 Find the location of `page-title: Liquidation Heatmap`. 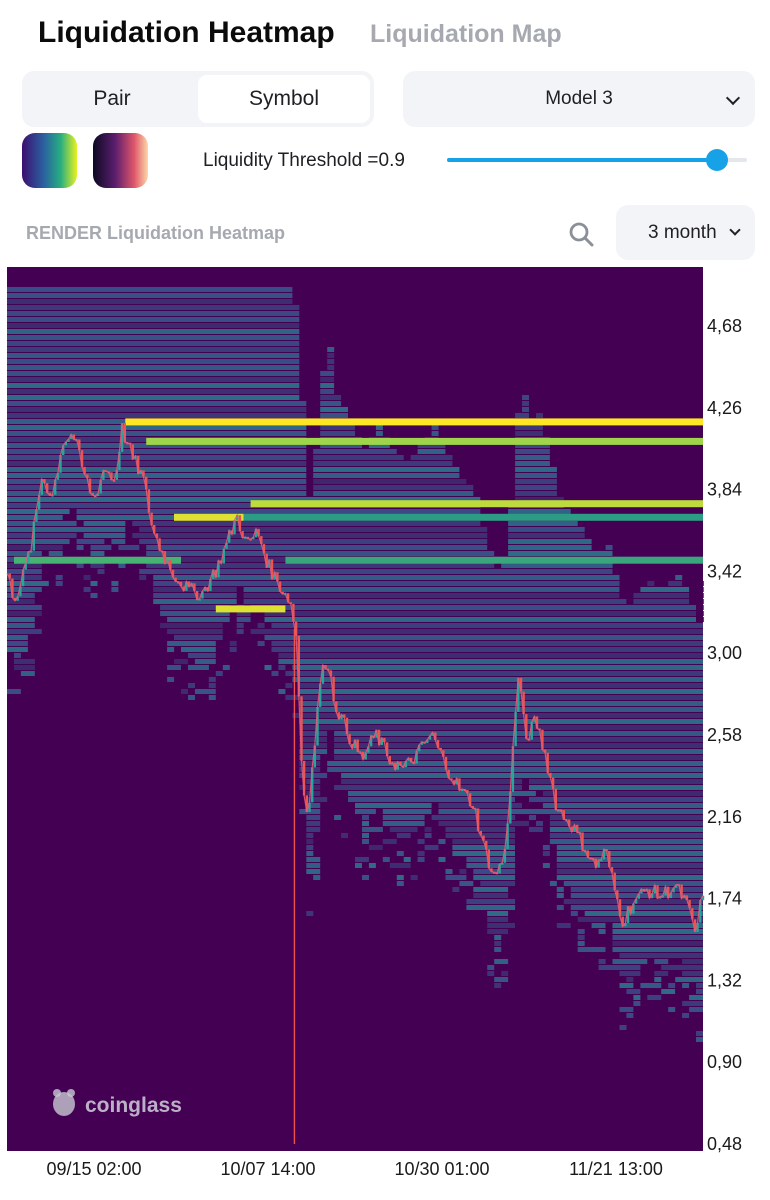

page-title: Liquidation Heatmap is located at coordinates (186, 32).